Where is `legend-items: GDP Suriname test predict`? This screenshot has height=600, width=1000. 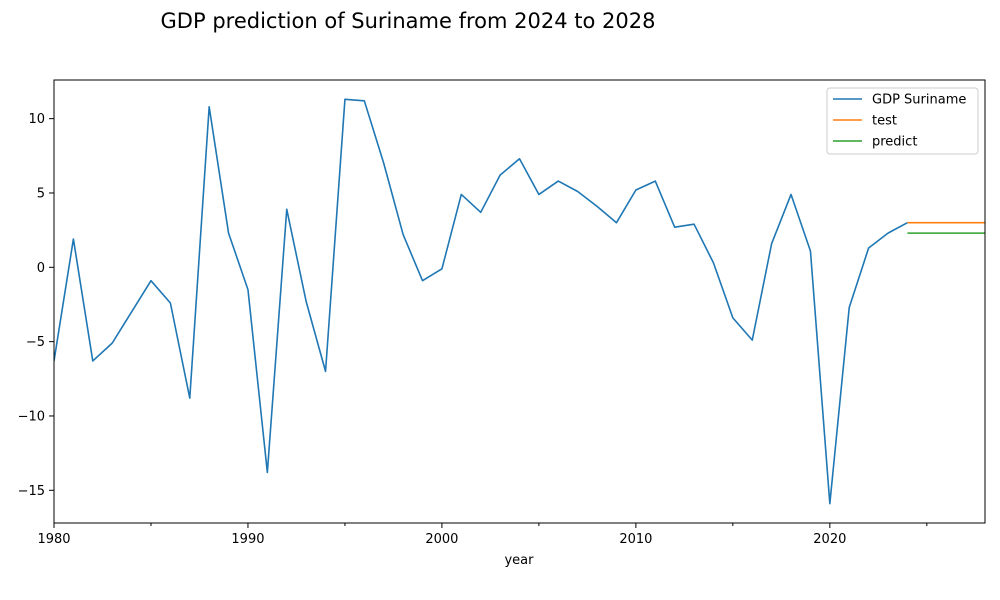
legend-items: GDP Suriname test predict is located at coordinates (899, 121).